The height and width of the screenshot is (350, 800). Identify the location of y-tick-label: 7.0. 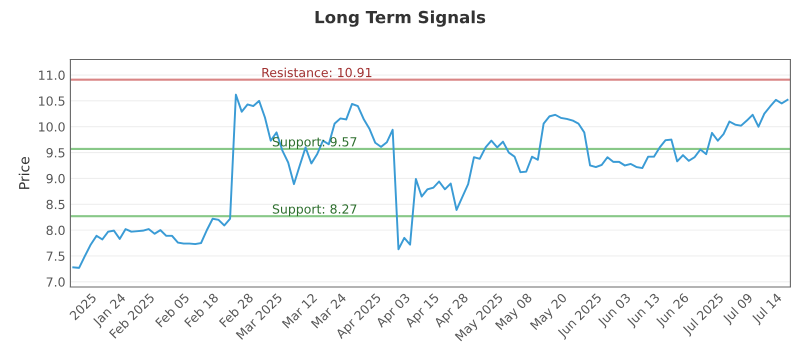
(55, 282).